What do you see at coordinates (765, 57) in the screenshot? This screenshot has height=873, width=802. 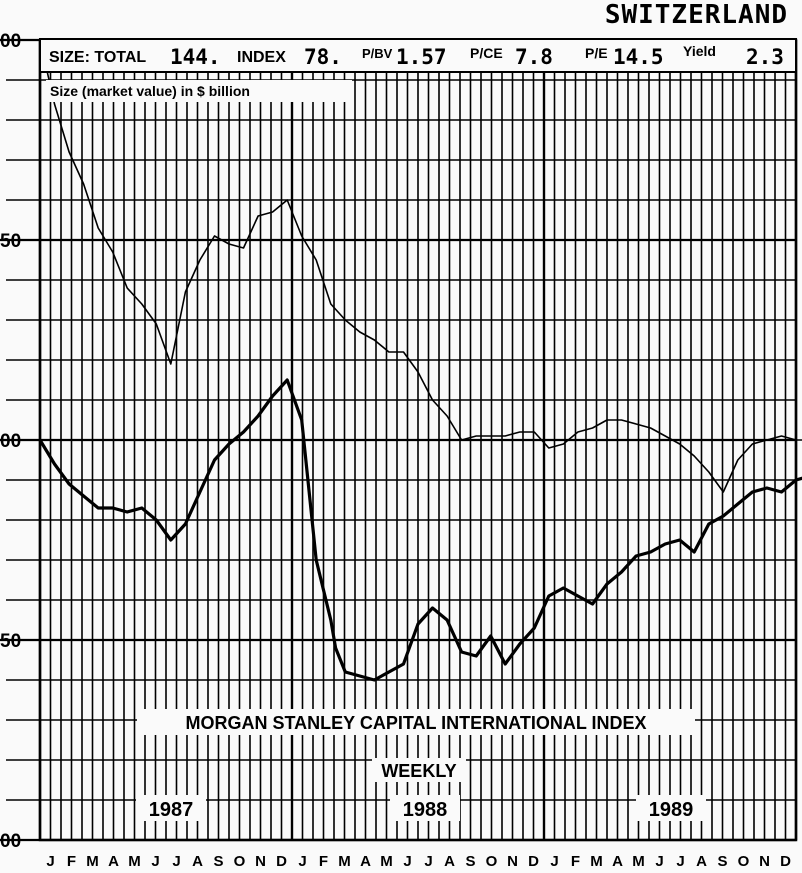 I see `yield-value: 2.3` at bounding box center [765, 57].